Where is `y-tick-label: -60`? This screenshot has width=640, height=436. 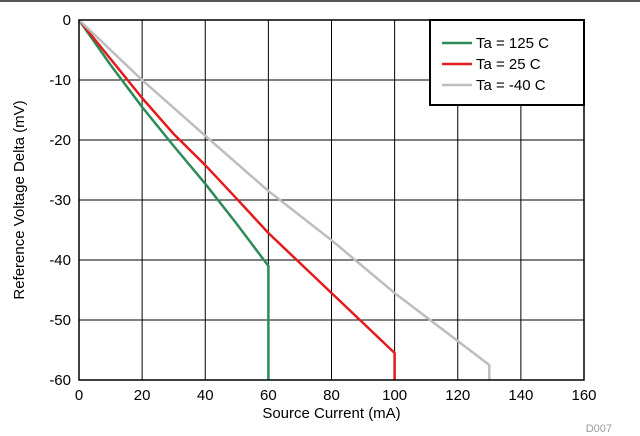 y-tick-label: -60 is located at coordinates (60, 380).